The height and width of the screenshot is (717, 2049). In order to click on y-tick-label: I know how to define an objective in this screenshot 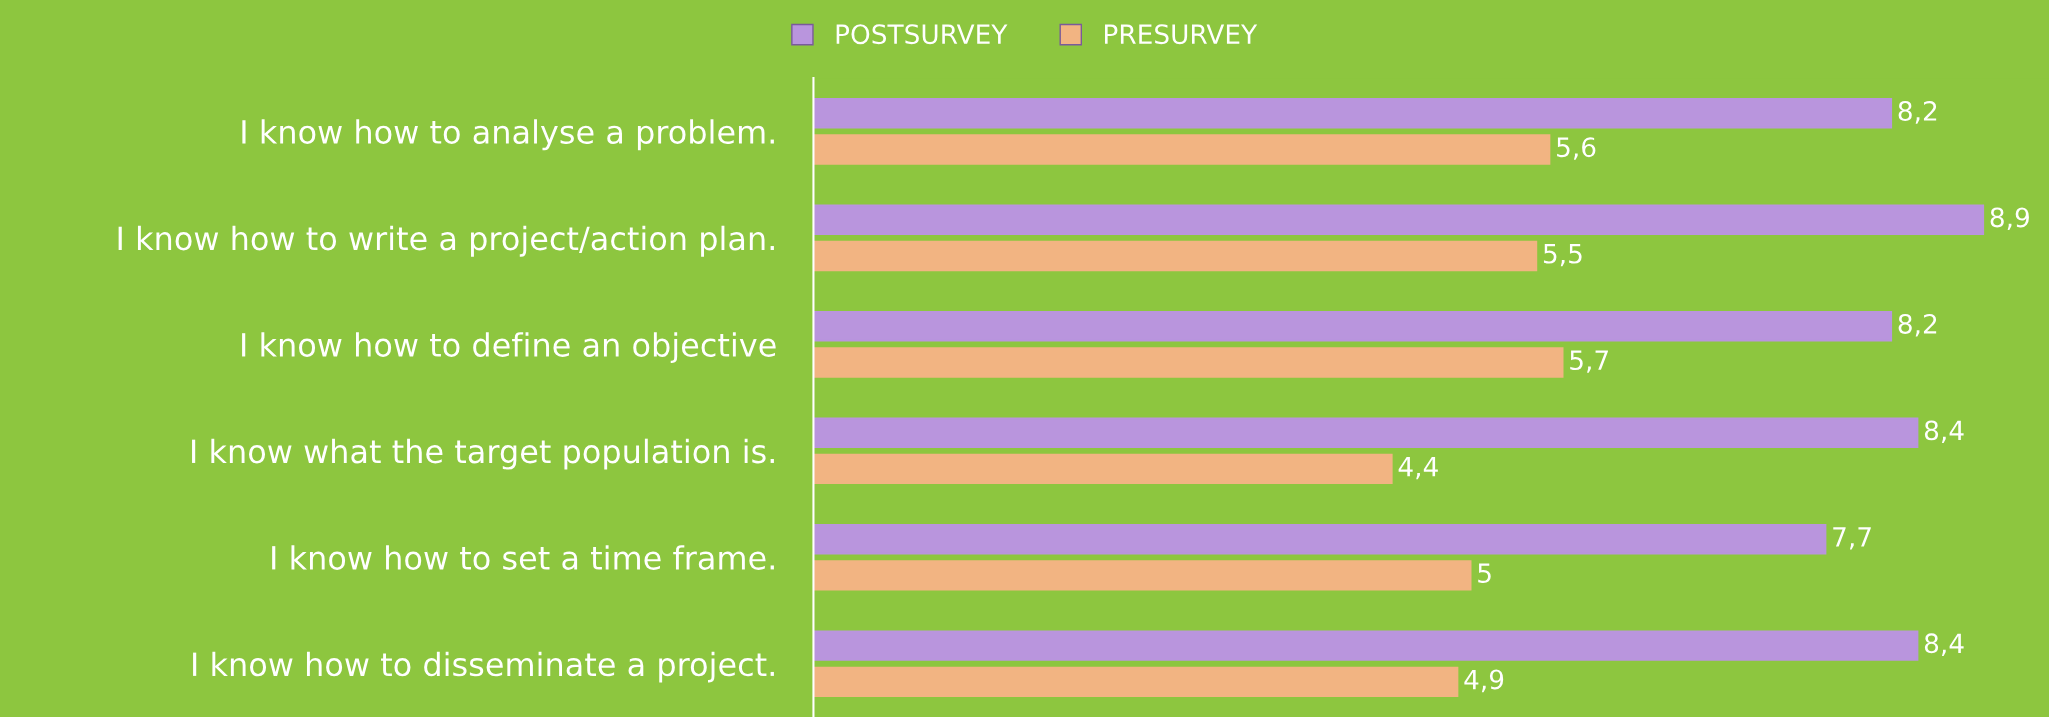, I will do `click(509, 348)`.